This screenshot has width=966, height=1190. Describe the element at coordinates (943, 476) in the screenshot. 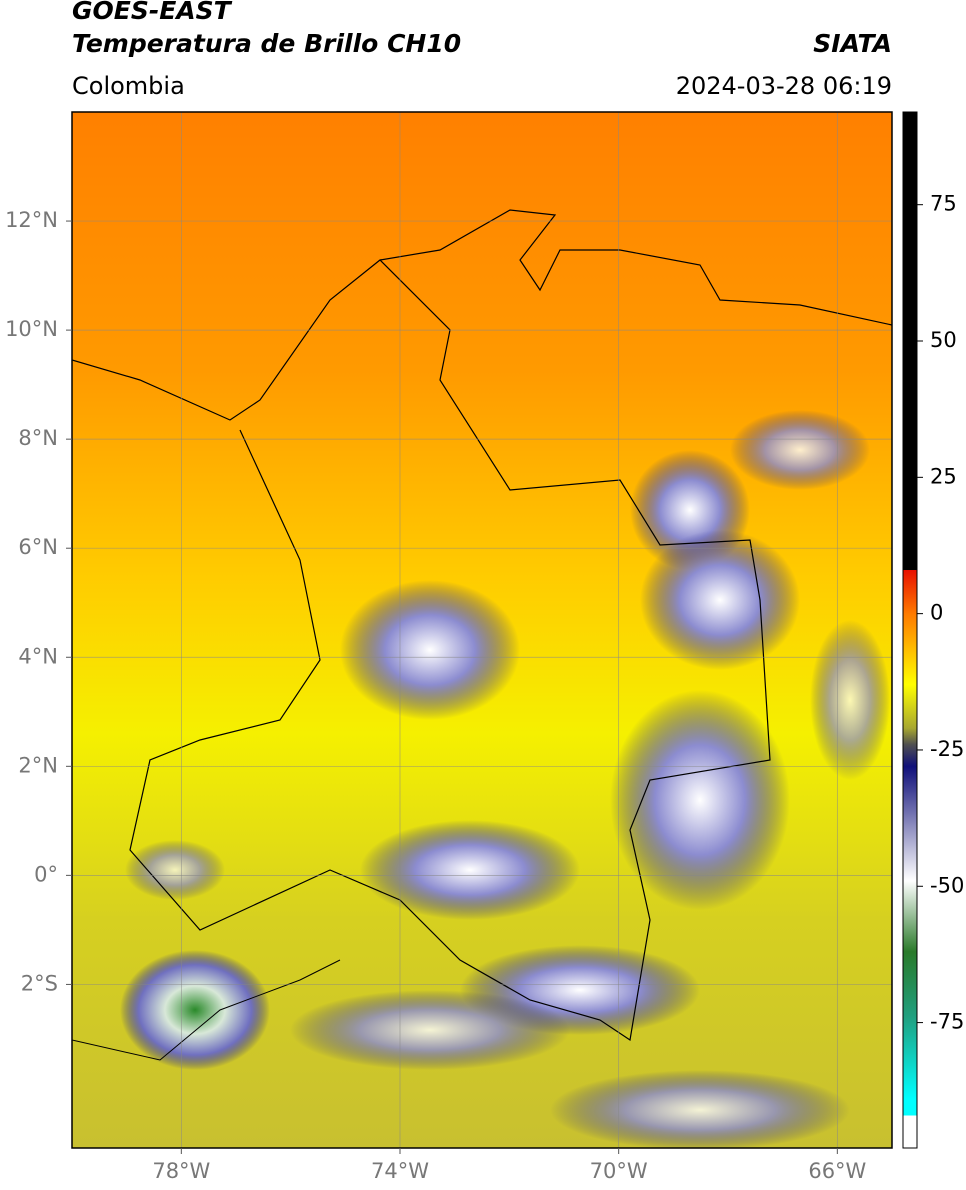

I see `colorbar-tick-label: 25` at that location.